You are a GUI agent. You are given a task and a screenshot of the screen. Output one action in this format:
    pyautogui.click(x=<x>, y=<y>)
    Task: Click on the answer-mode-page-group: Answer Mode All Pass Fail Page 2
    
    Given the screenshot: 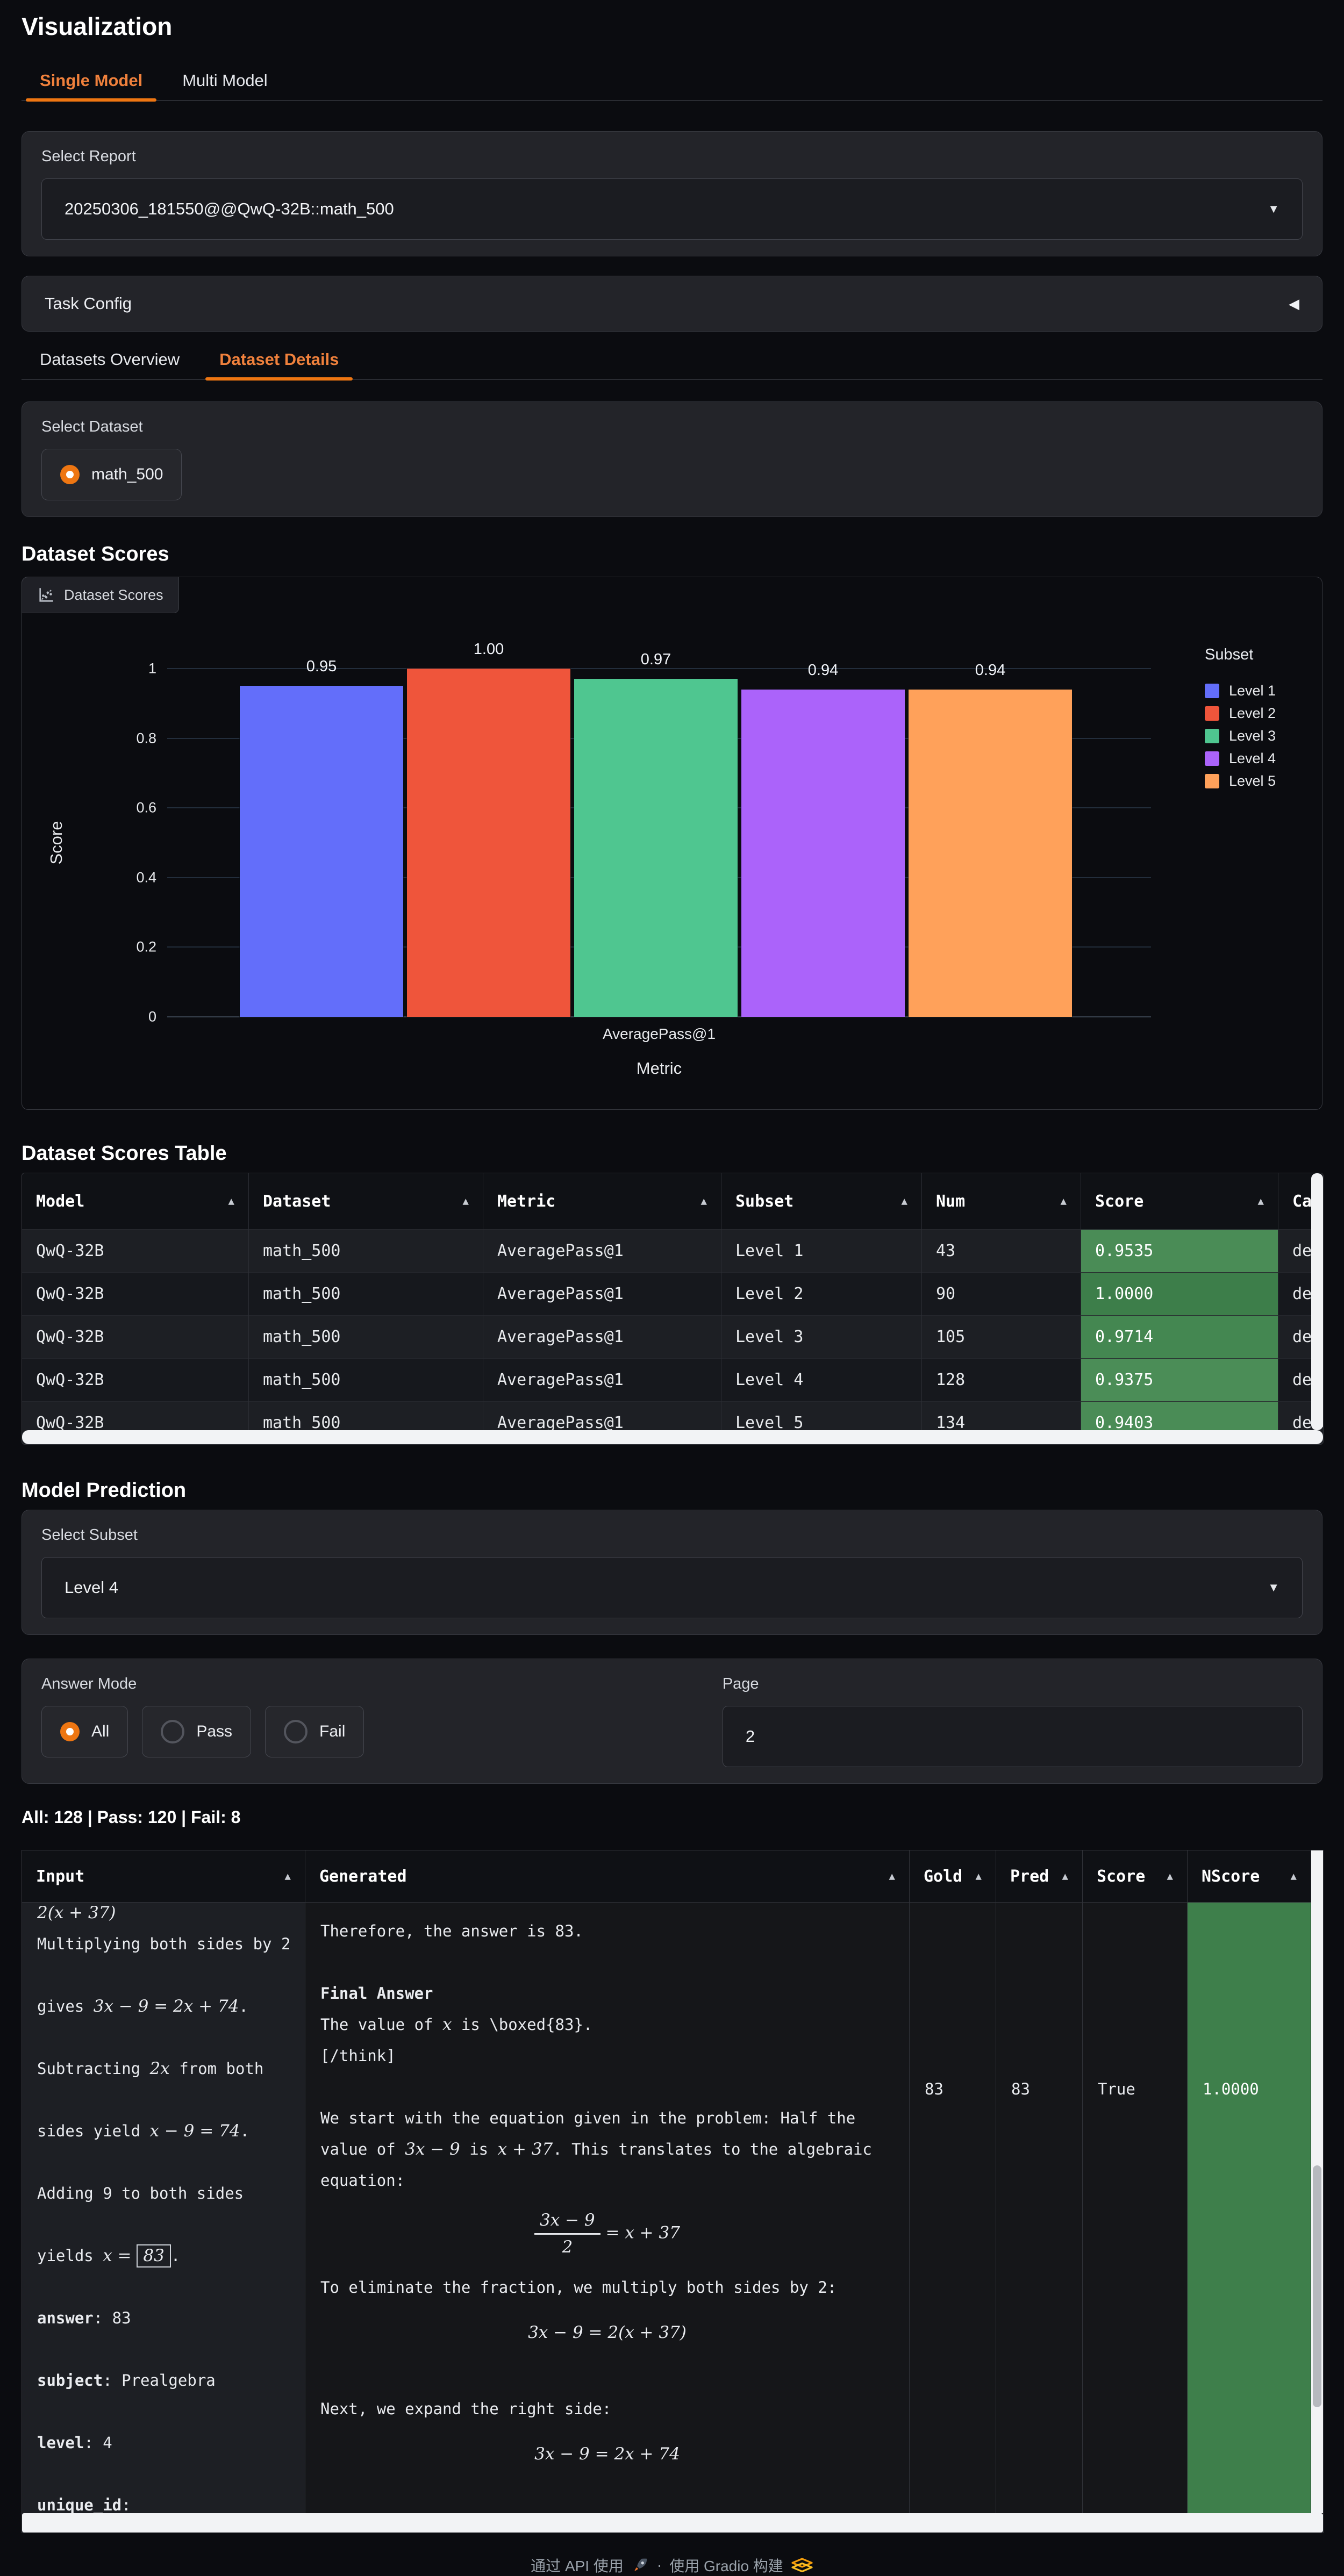 What is the action you would take?
    pyautogui.click(x=672, y=1721)
    